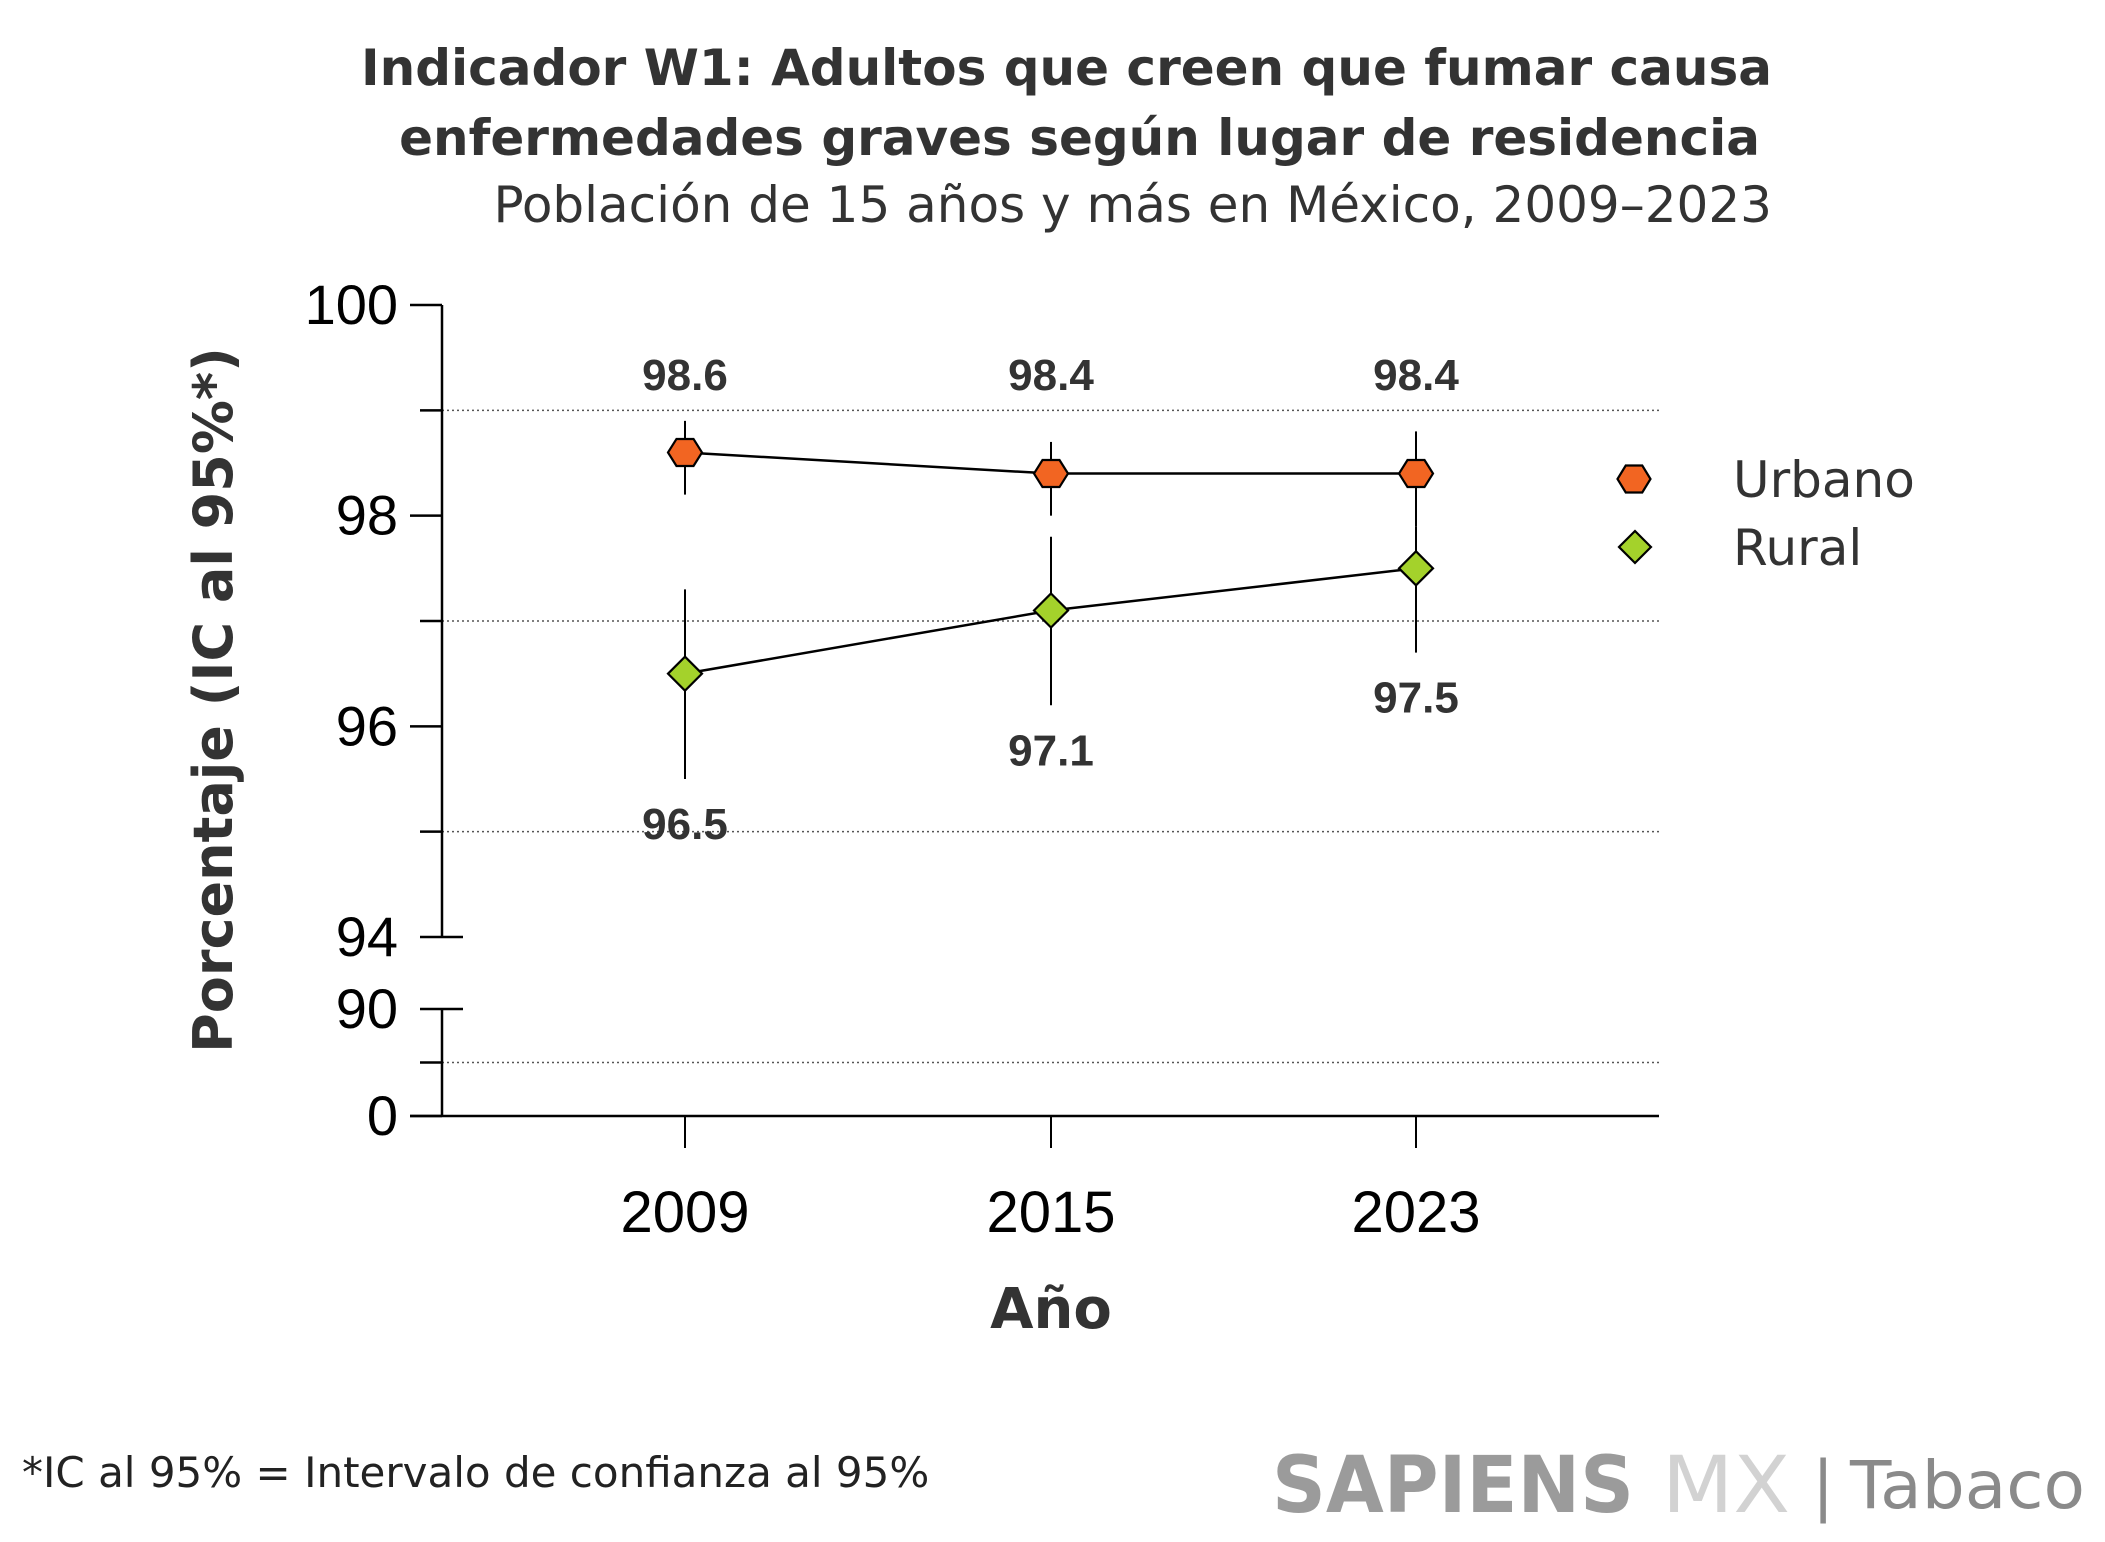  I want to click on y-tick-label: 0, so click(382, 1115).